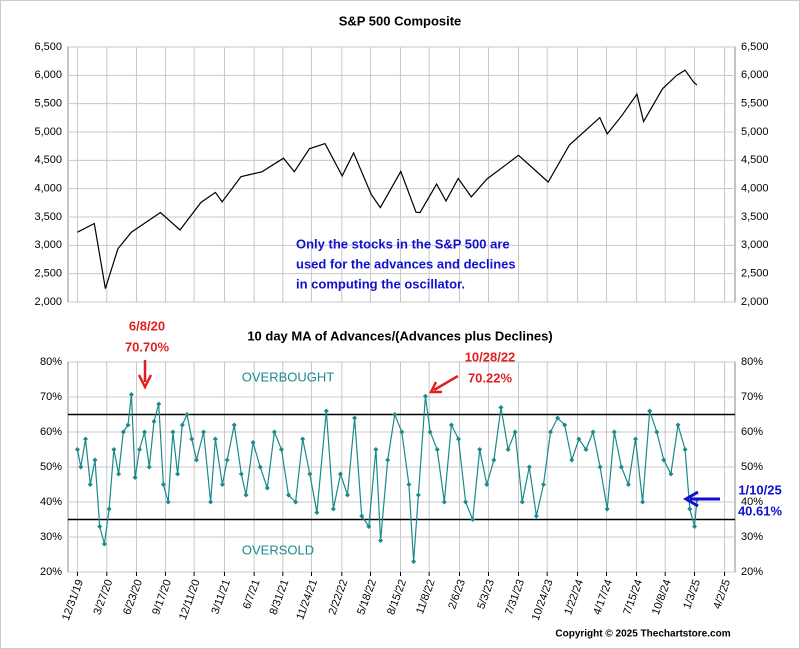  Describe the element at coordinates (147, 346) in the screenshot. I see `annotation: 70.70%` at that location.